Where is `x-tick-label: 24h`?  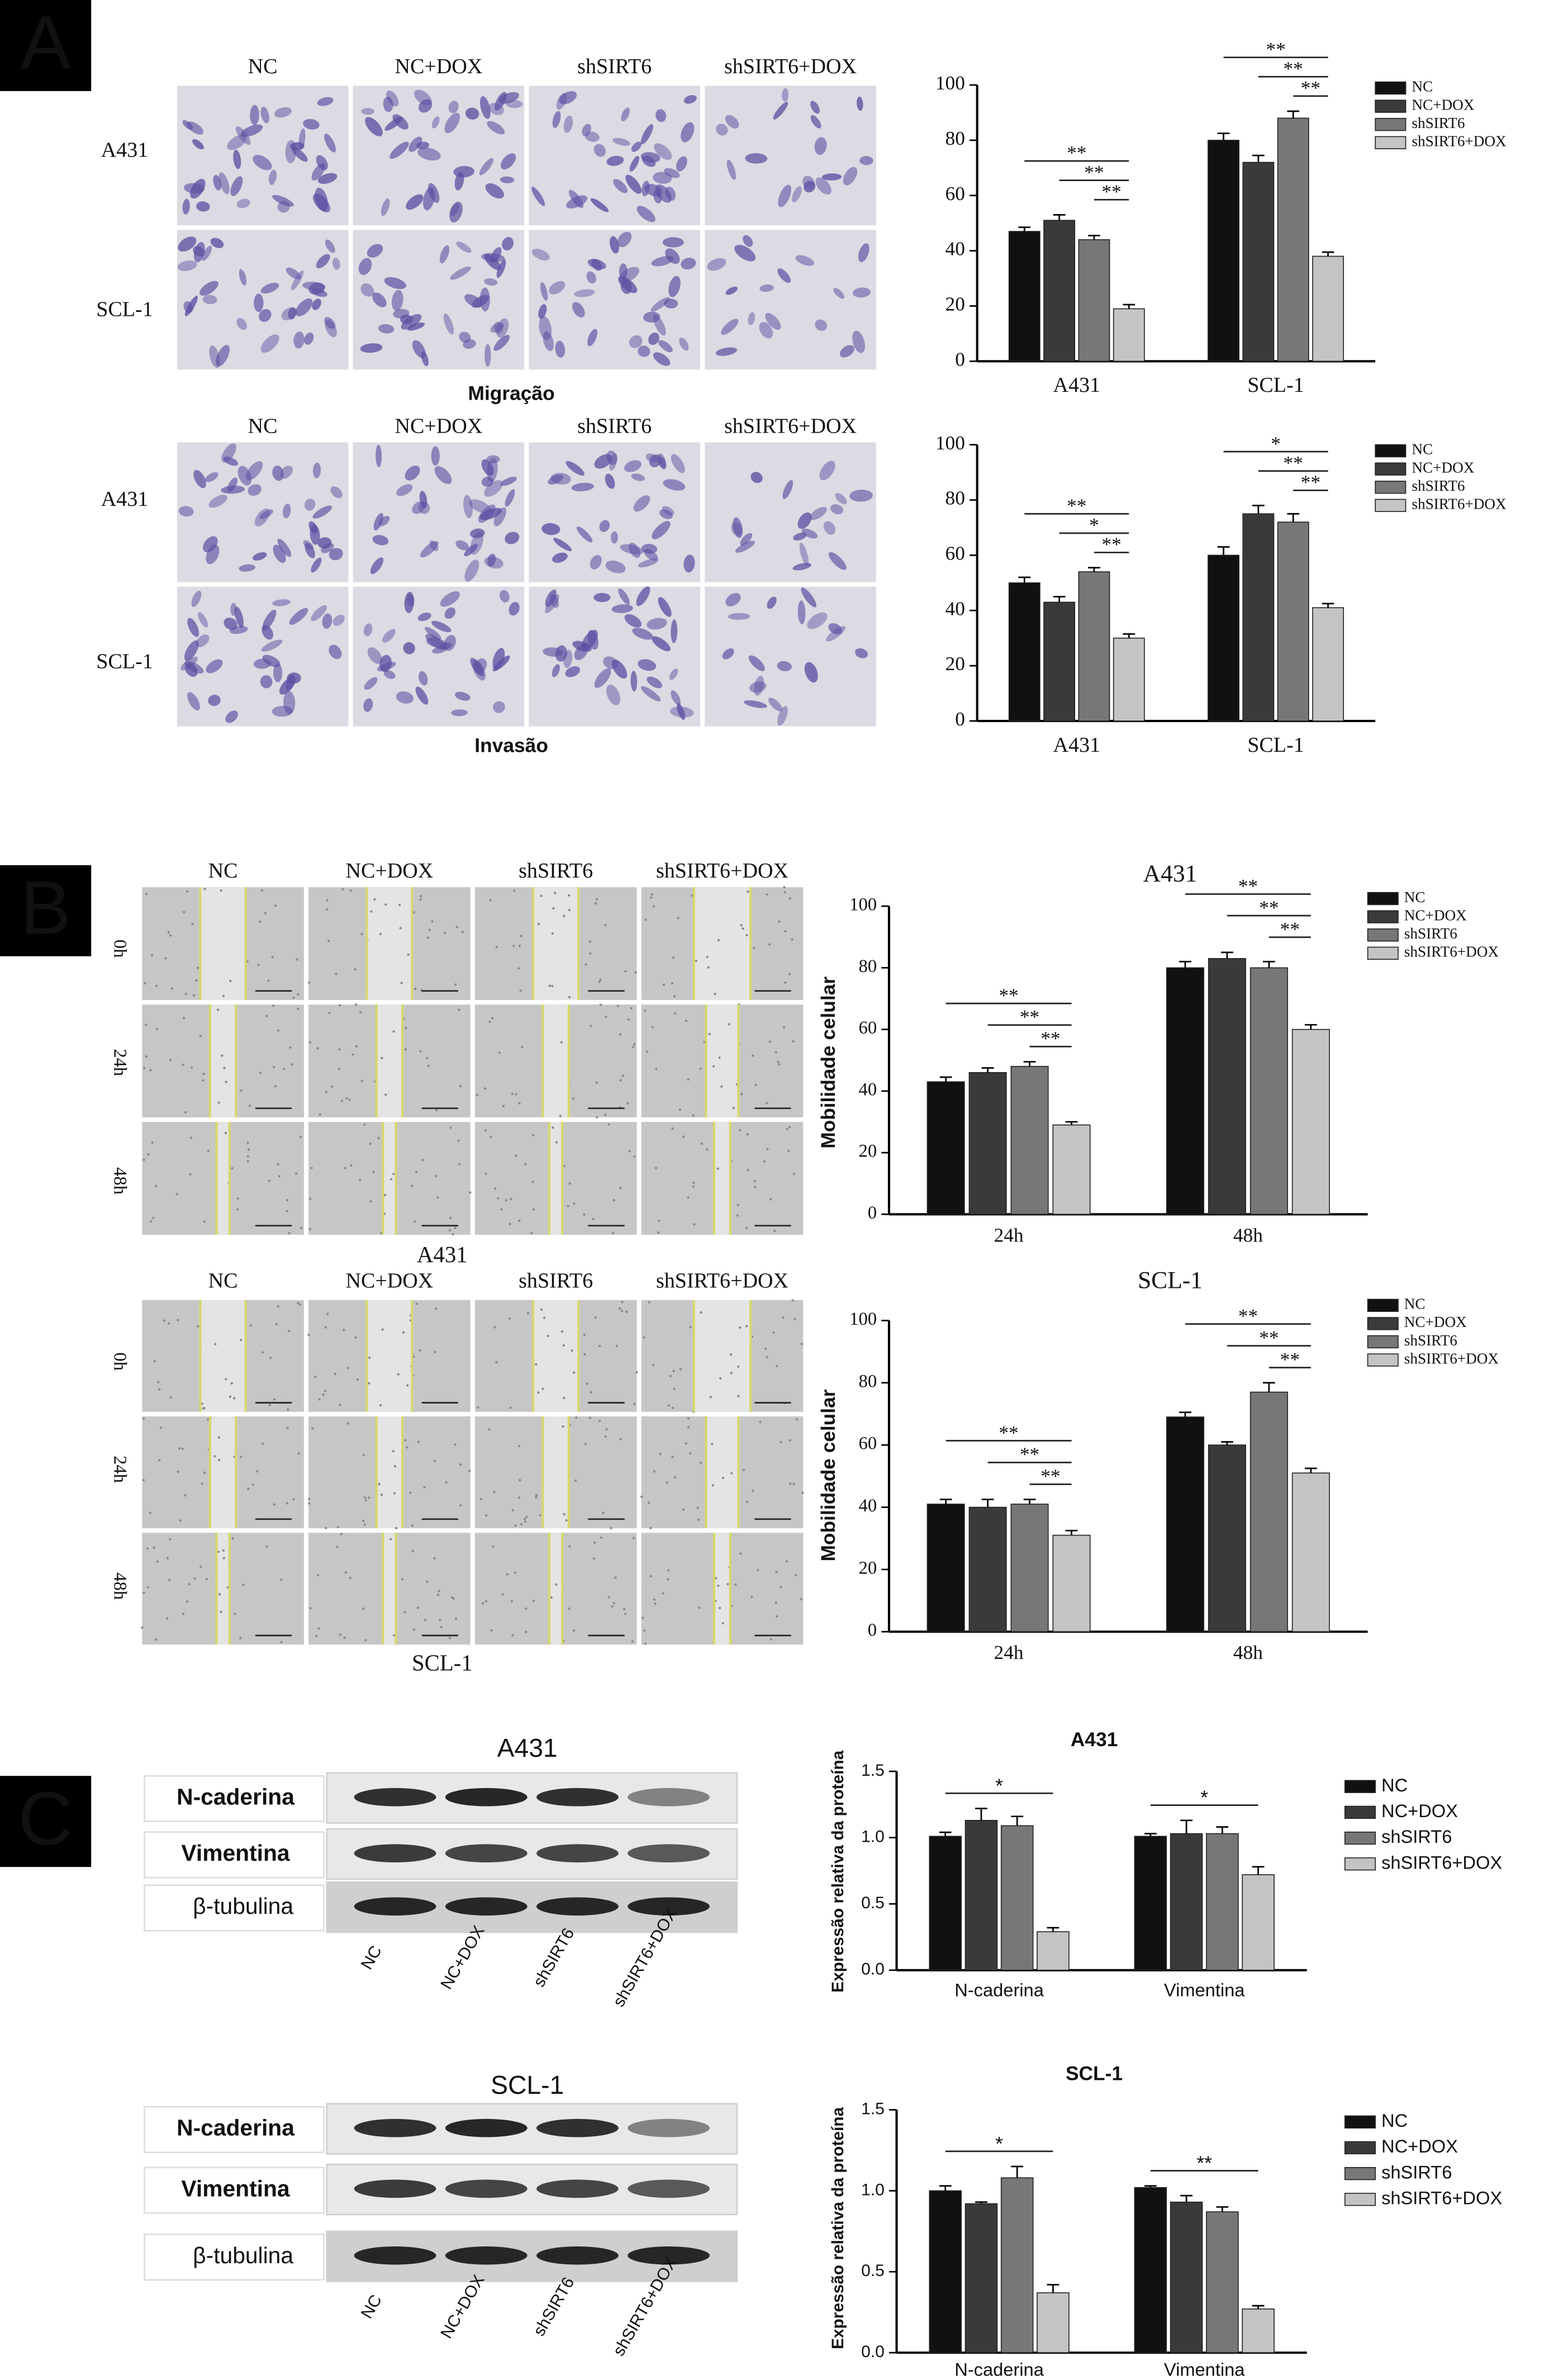 x-tick-label: 24h is located at coordinates (1009, 1652).